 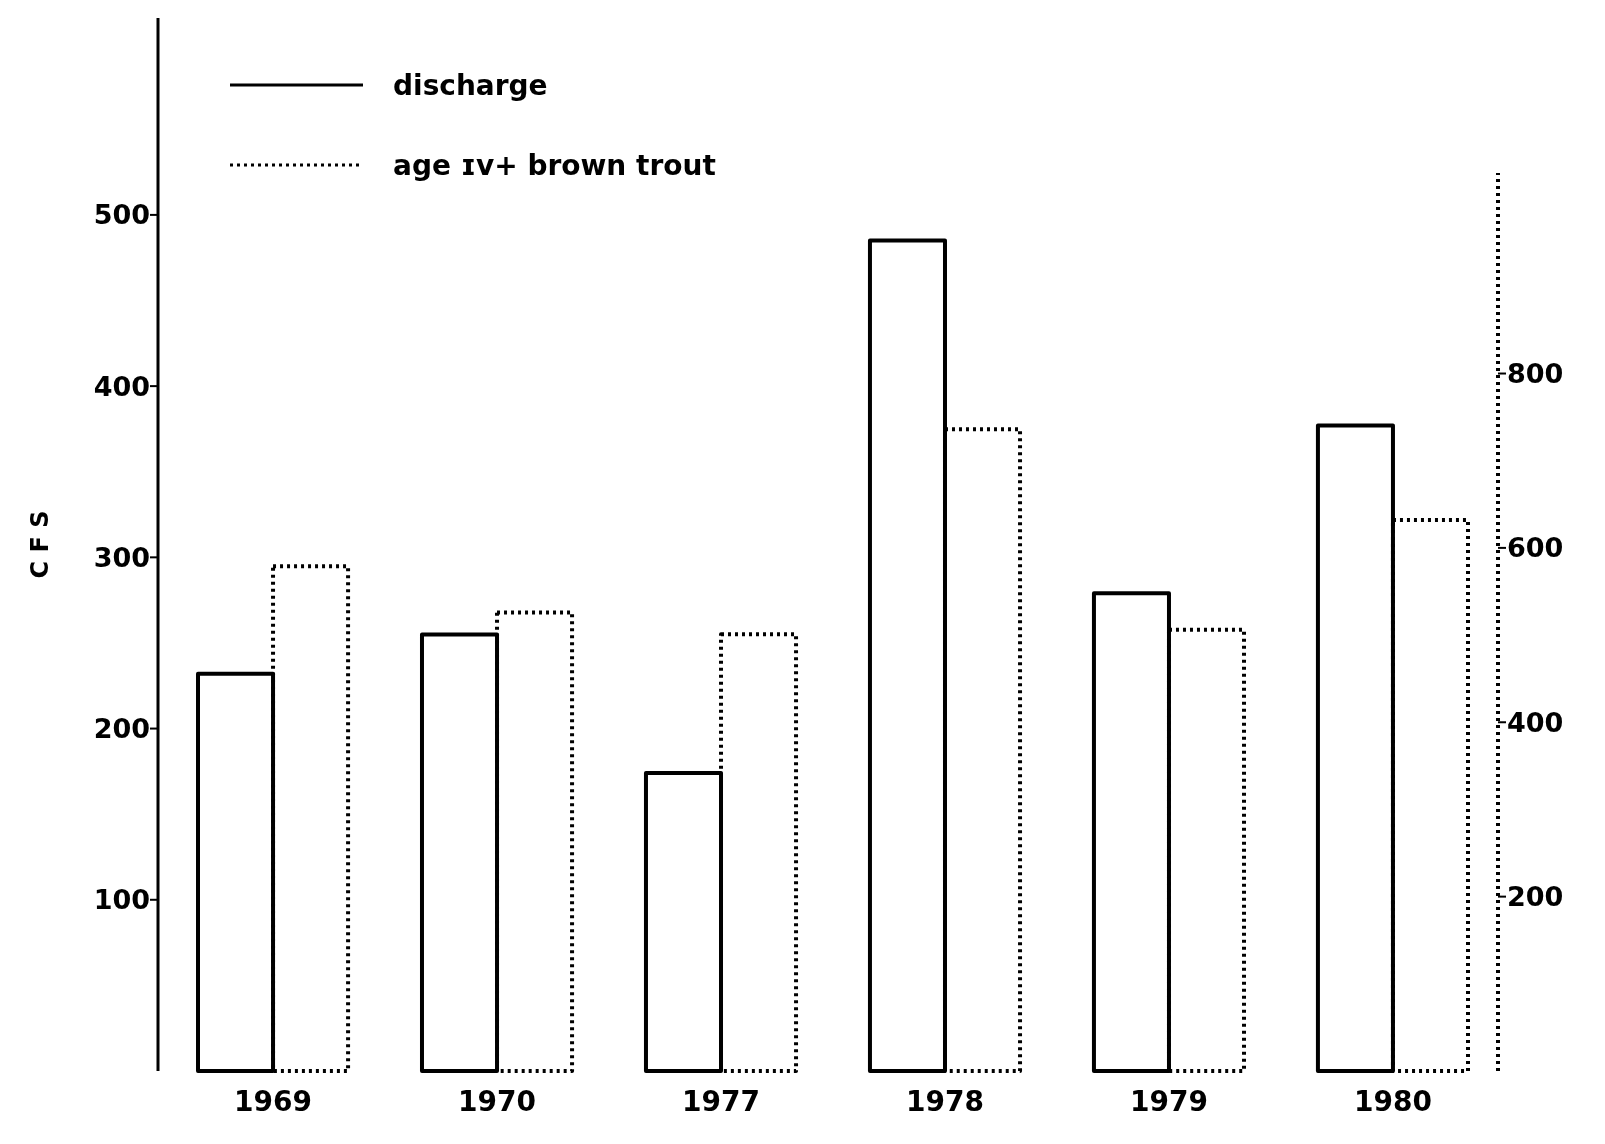 What do you see at coordinates (497, 1101) in the screenshot?
I see `x-tick-label: 1970` at bounding box center [497, 1101].